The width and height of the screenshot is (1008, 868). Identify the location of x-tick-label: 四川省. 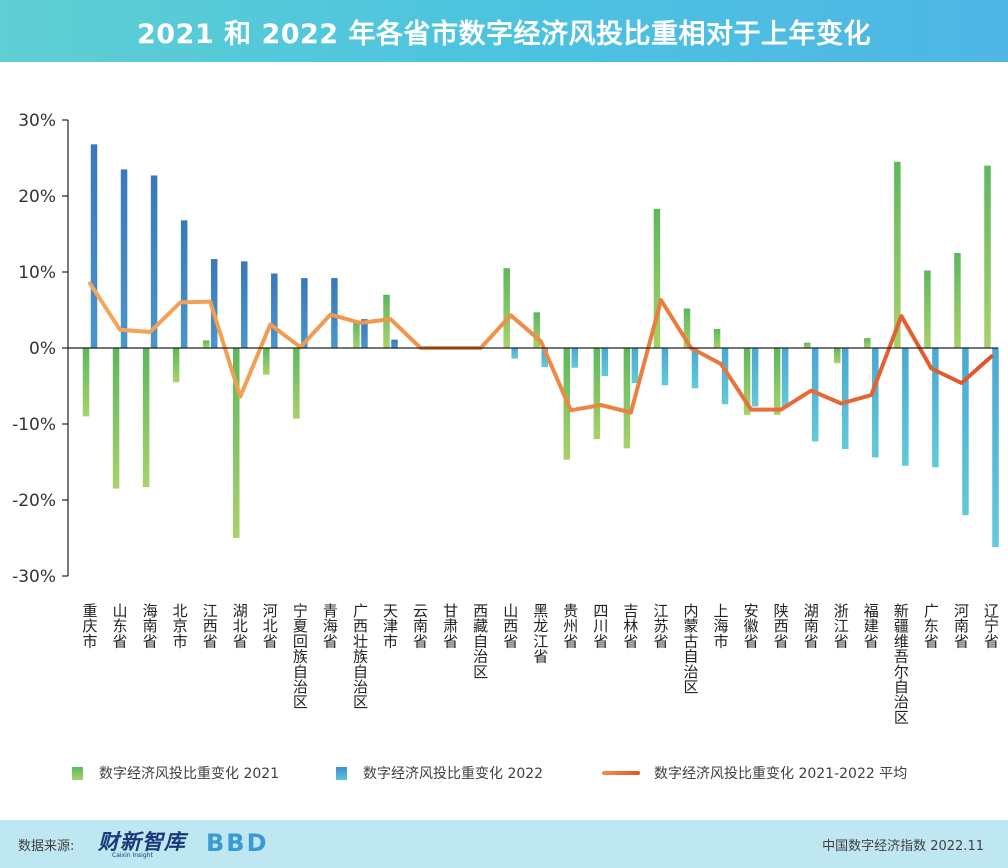
(600, 626).